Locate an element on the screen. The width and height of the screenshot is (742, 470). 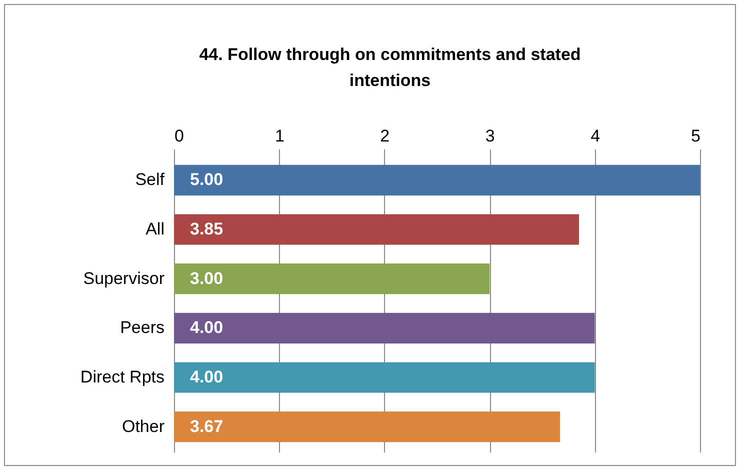
y-tick-label: Self is located at coordinates (150, 180).